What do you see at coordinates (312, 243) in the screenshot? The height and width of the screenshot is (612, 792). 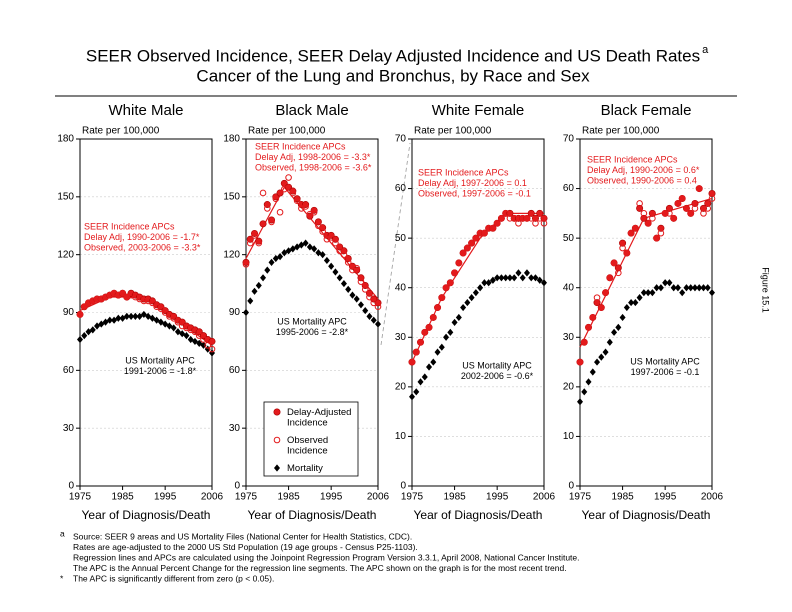 I see `trend-line` at bounding box center [312, 243].